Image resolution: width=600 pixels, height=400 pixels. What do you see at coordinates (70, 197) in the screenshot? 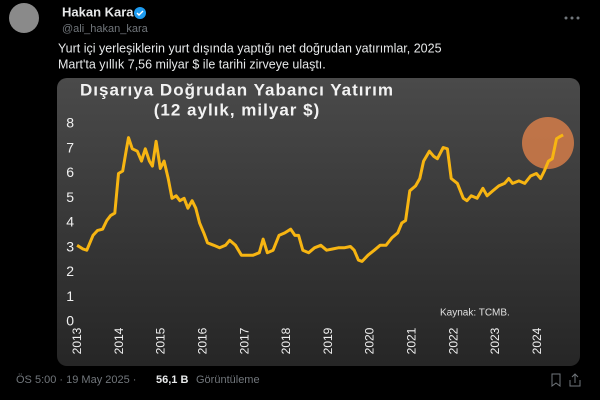
I see `y-tick-label: 5` at bounding box center [70, 197].